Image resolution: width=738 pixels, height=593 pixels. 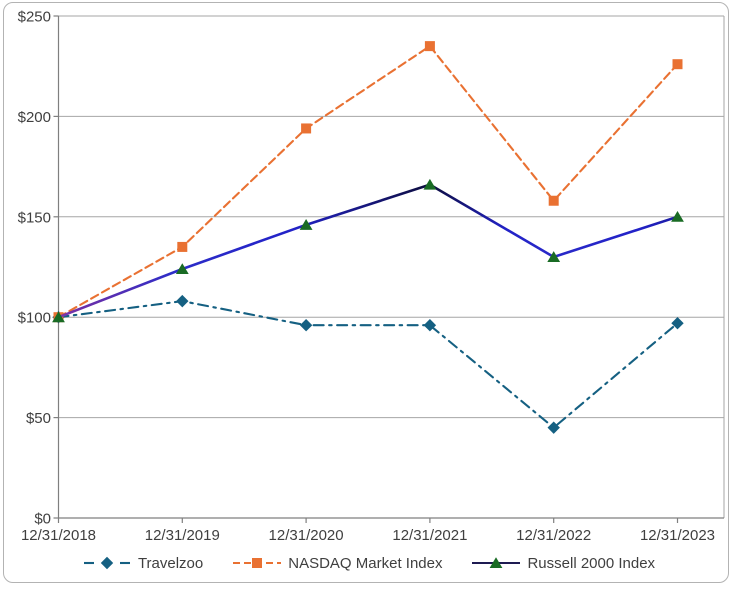 I want to click on legend-label-nasdaq-market-index: NASDAQ Market Index, so click(x=365, y=563).